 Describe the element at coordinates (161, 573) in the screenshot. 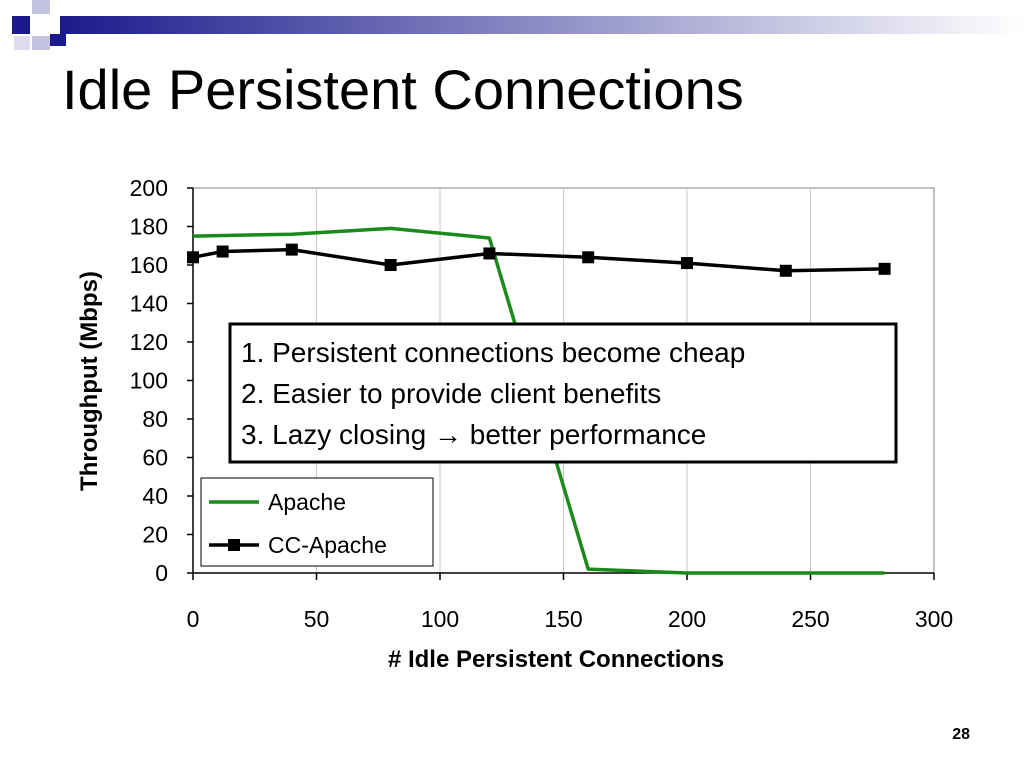

I see `y-tick-label: 0` at that location.